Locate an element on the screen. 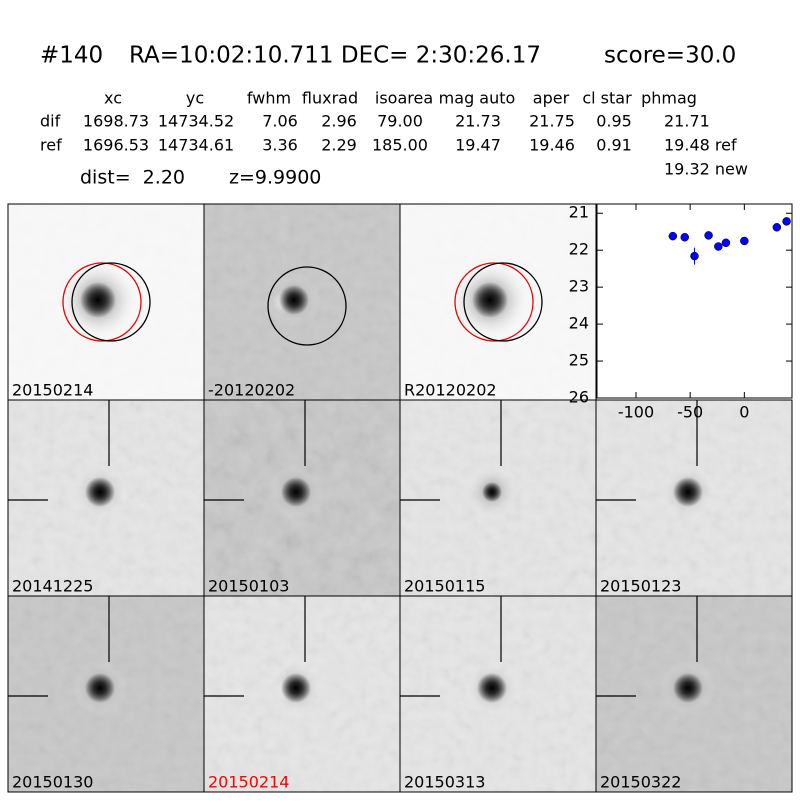  column-header: yc is located at coordinates (195, 98).